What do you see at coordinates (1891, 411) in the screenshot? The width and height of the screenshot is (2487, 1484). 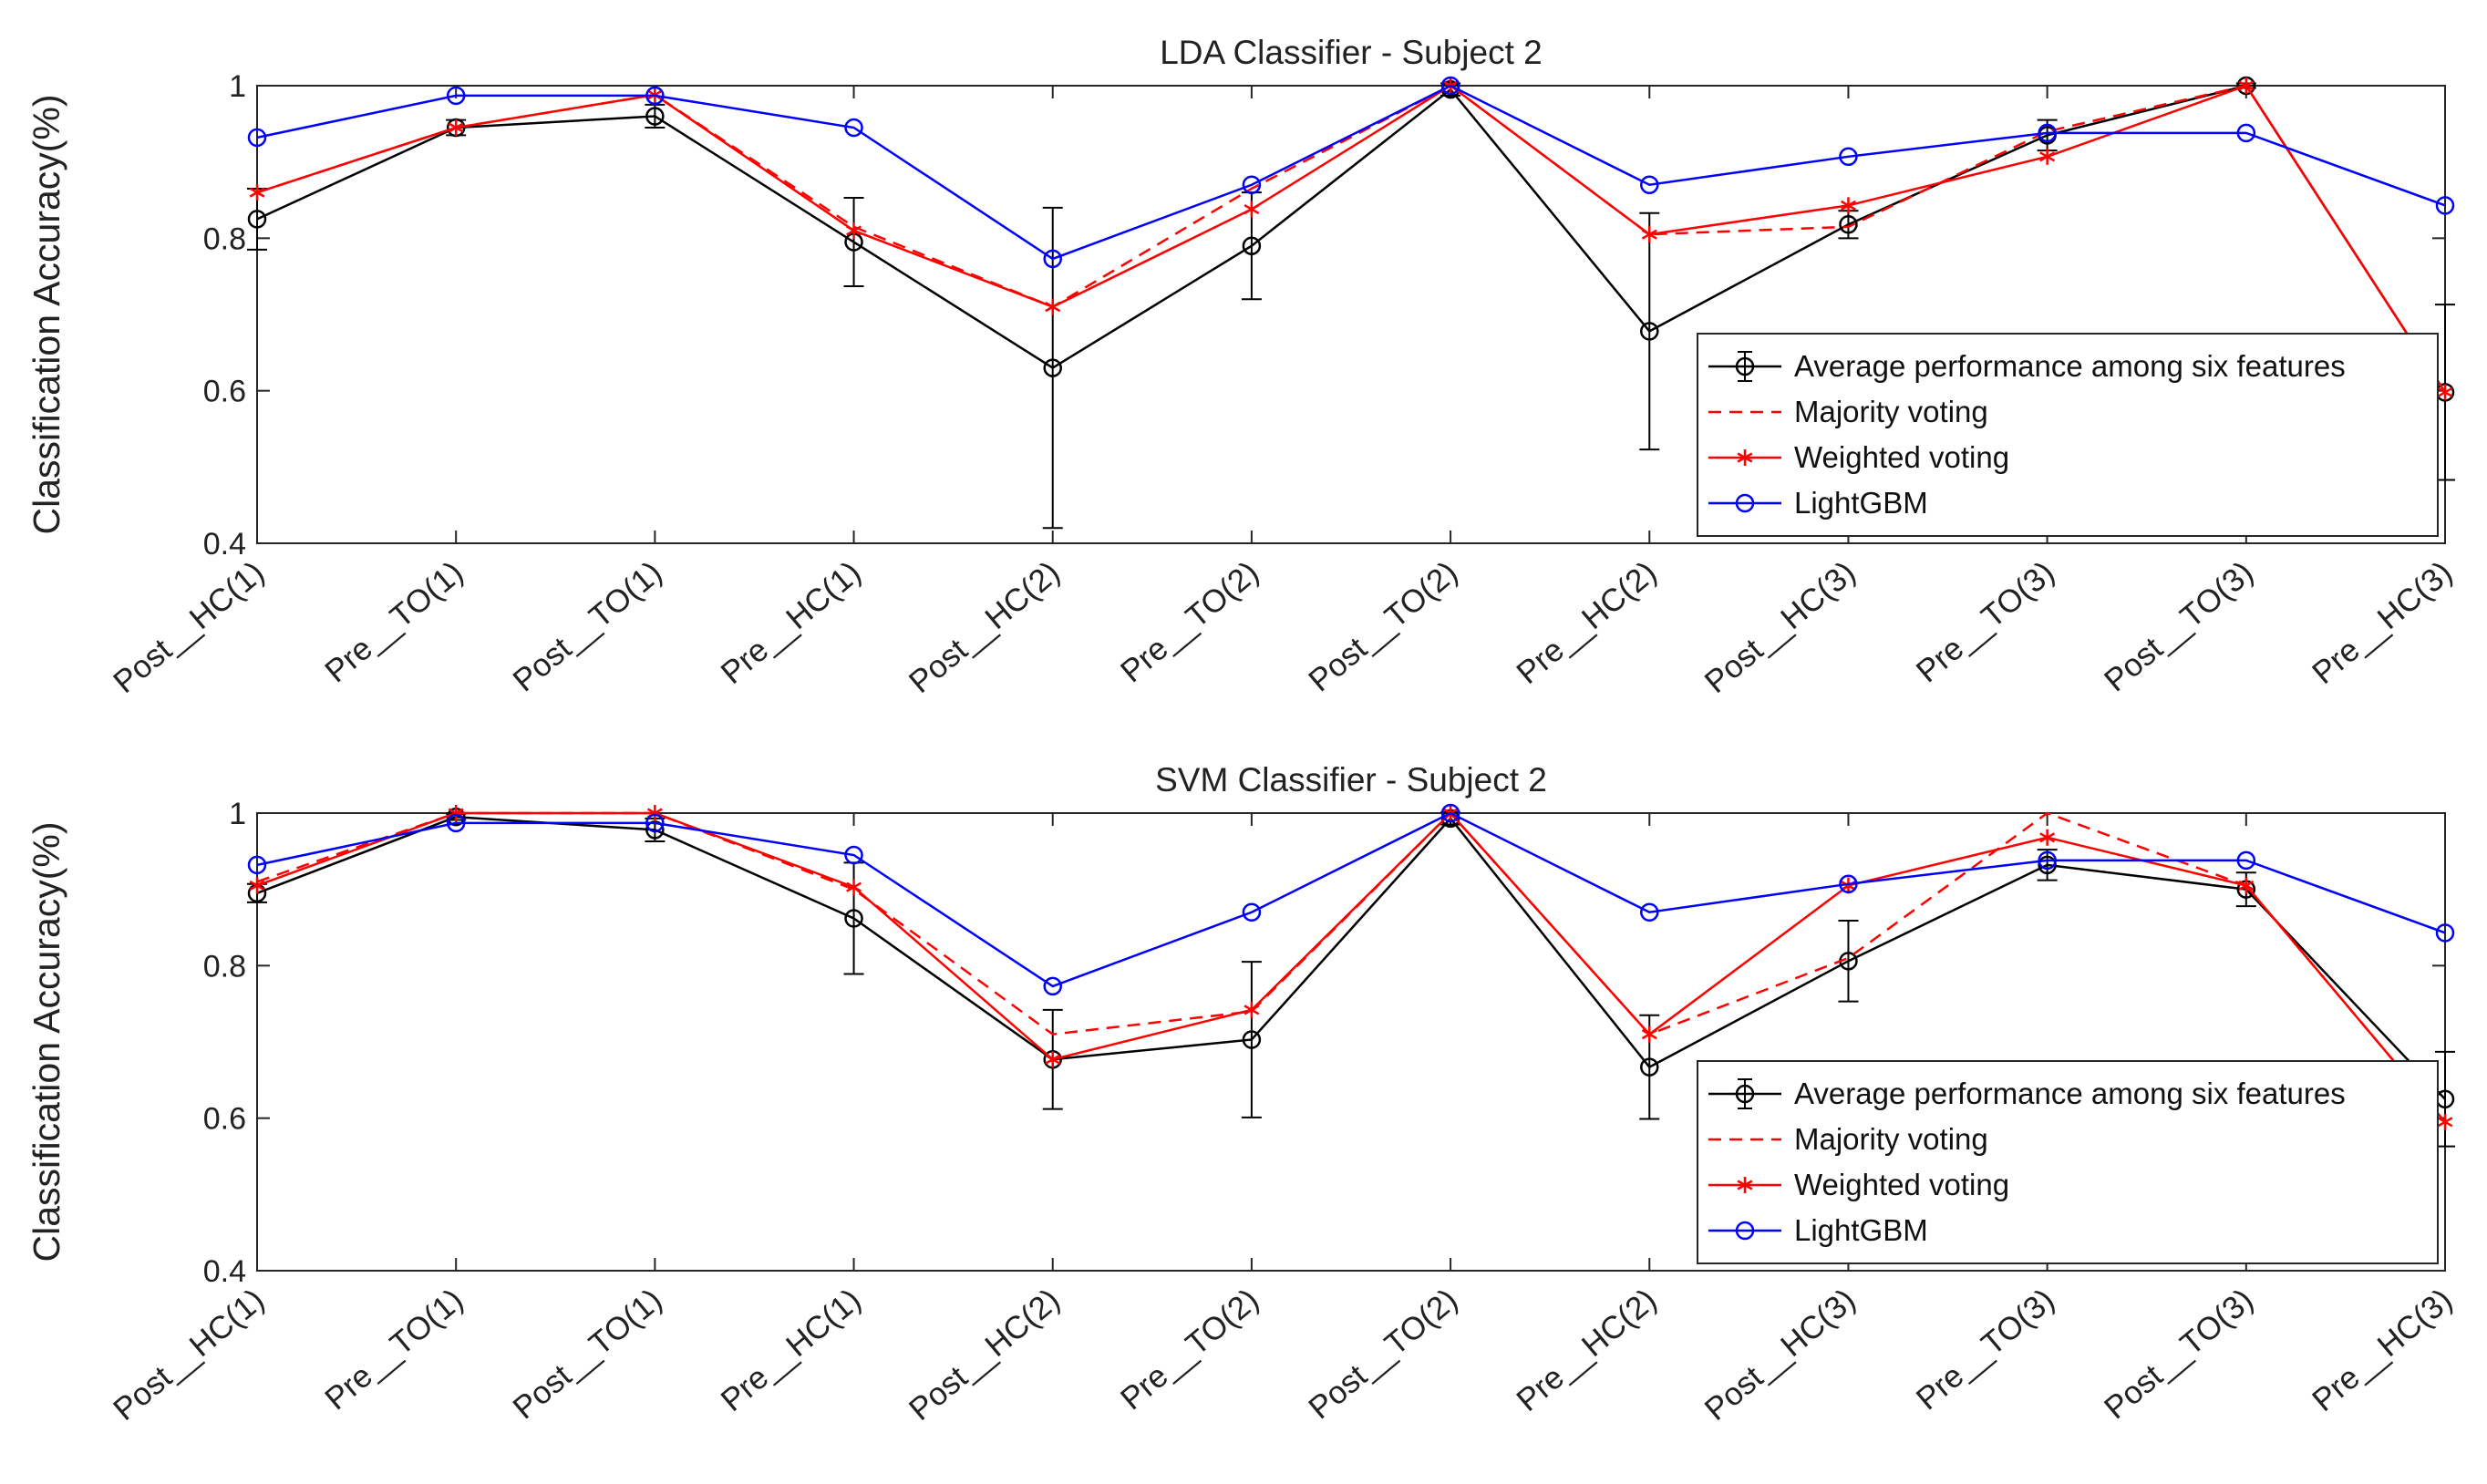 I see `lda-legend-label: Majority voting` at bounding box center [1891, 411].